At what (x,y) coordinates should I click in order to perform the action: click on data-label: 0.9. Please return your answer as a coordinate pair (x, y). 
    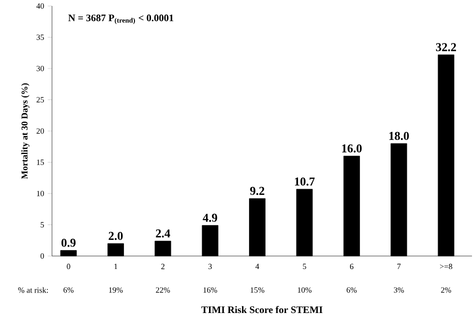
    Looking at the image, I should click on (69, 242).